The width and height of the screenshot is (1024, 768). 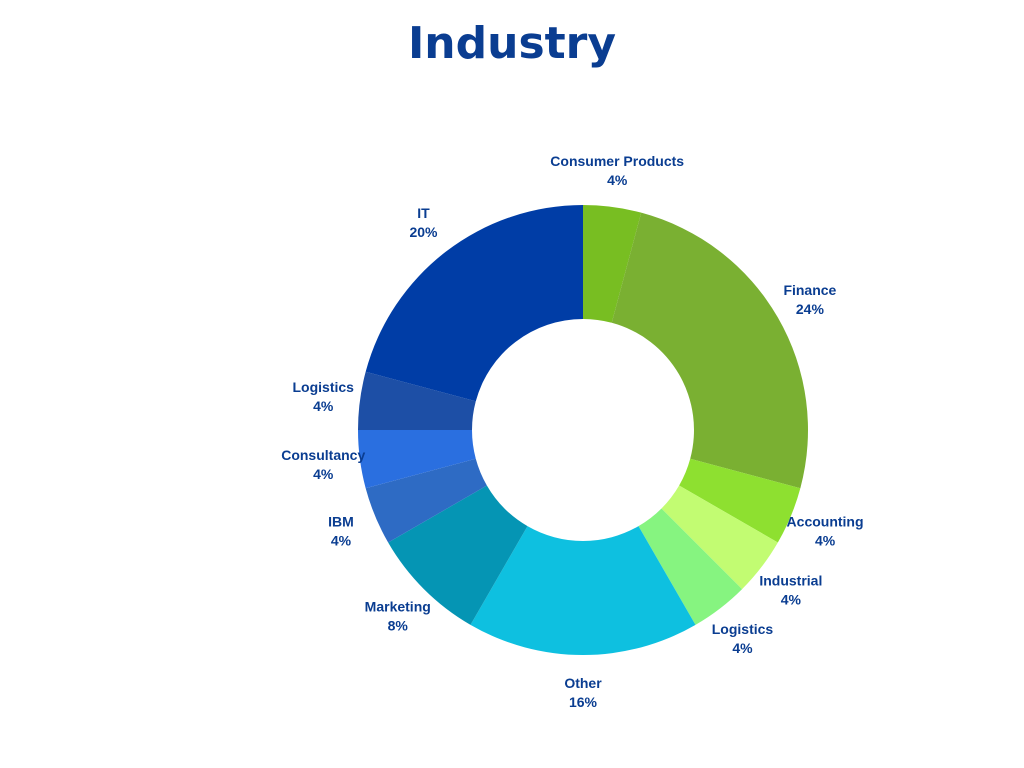 What do you see at coordinates (583, 692) in the screenshot?
I see `slice-label-other-5: Other 16%` at bounding box center [583, 692].